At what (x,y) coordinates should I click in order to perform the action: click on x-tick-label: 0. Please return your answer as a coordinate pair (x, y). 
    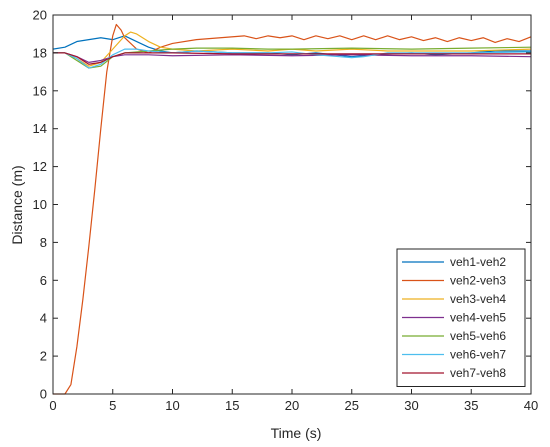
    Looking at the image, I should click on (52, 405).